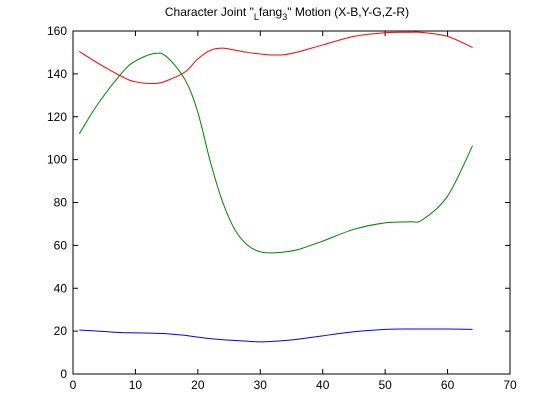 The image size is (560, 420). What do you see at coordinates (276, 335) in the screenshot?
I see `series-line-x-blue` at bounding box center [276, 335].